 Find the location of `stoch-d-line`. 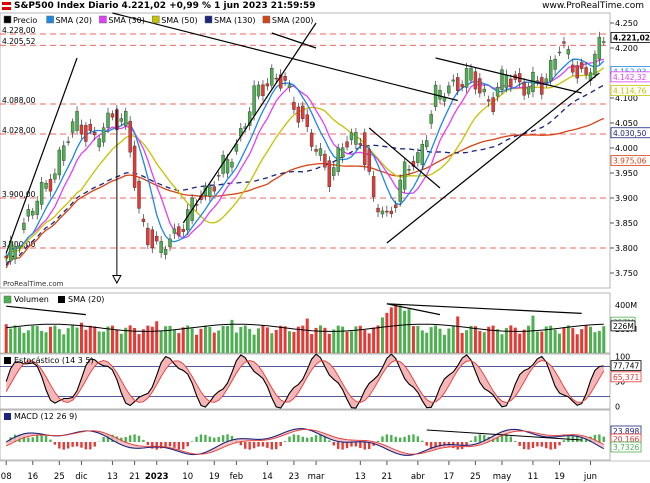

stoch-d-line is located at coordinates (305, 381).